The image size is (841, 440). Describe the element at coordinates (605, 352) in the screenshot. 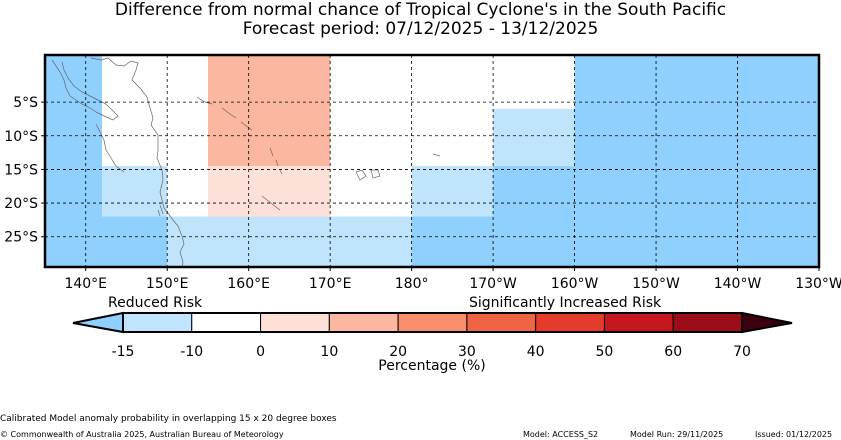

I see `colorbar-tick-7: 50` at that location.